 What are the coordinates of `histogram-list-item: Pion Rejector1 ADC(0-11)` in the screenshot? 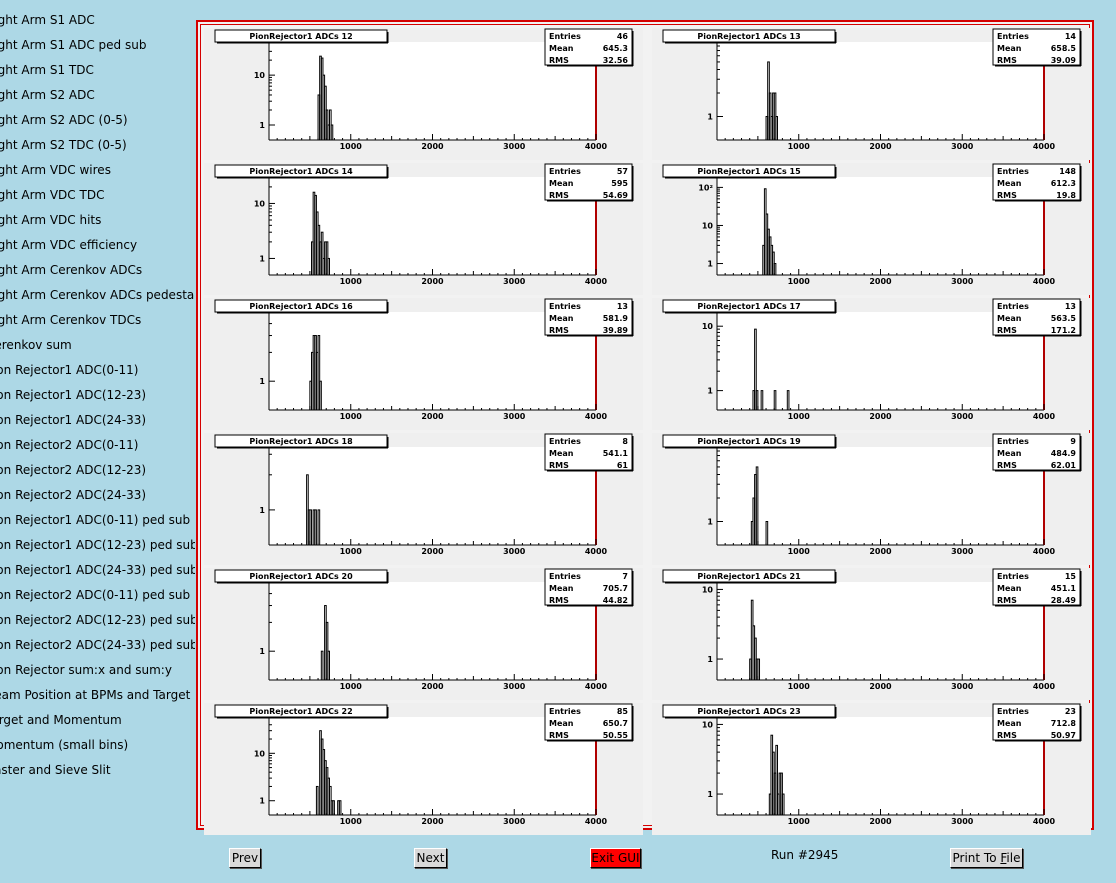 It's located at (97, 370).